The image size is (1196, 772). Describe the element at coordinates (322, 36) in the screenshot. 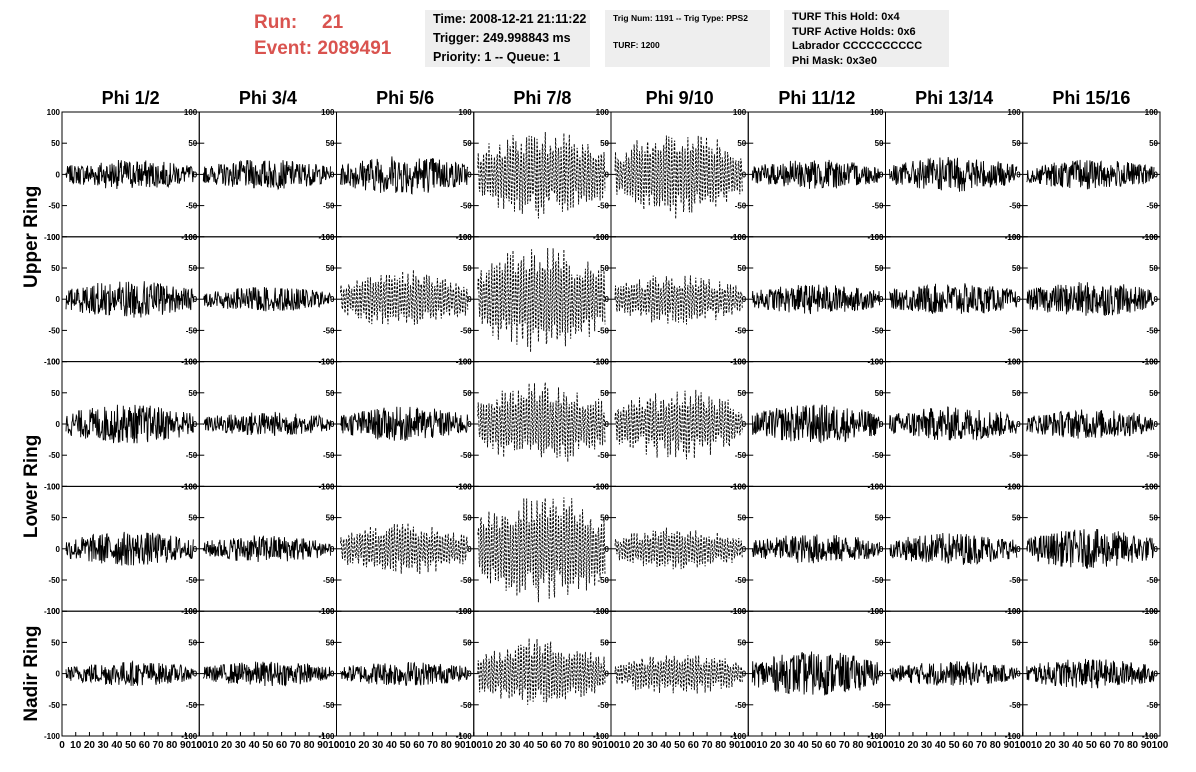

I see `run-event-block: Run: 21 Event: 2089491` at that location.